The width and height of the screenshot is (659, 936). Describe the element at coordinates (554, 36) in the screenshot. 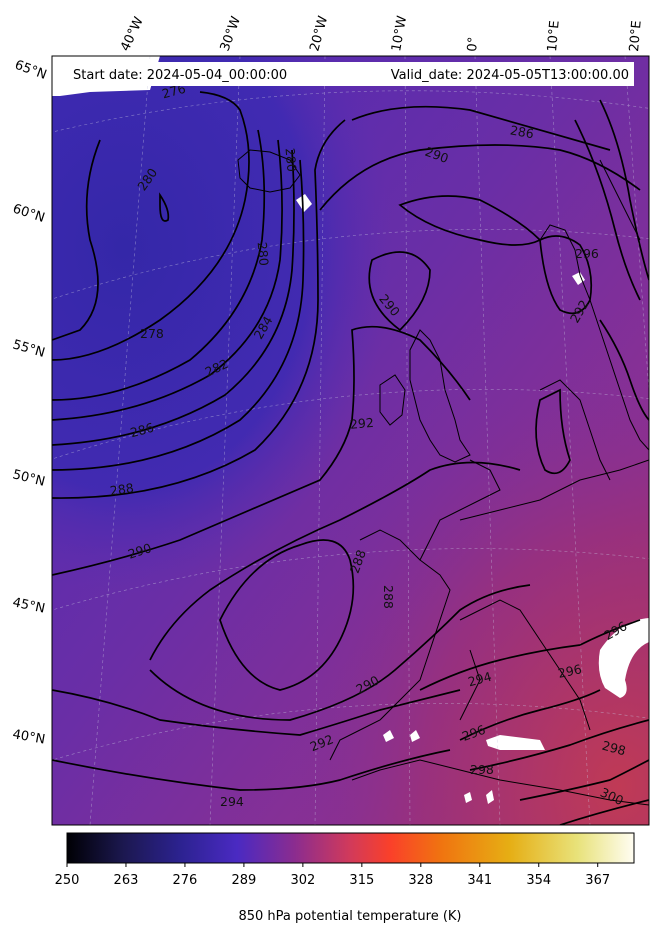

I see `lon-label: 10°E` at that location.